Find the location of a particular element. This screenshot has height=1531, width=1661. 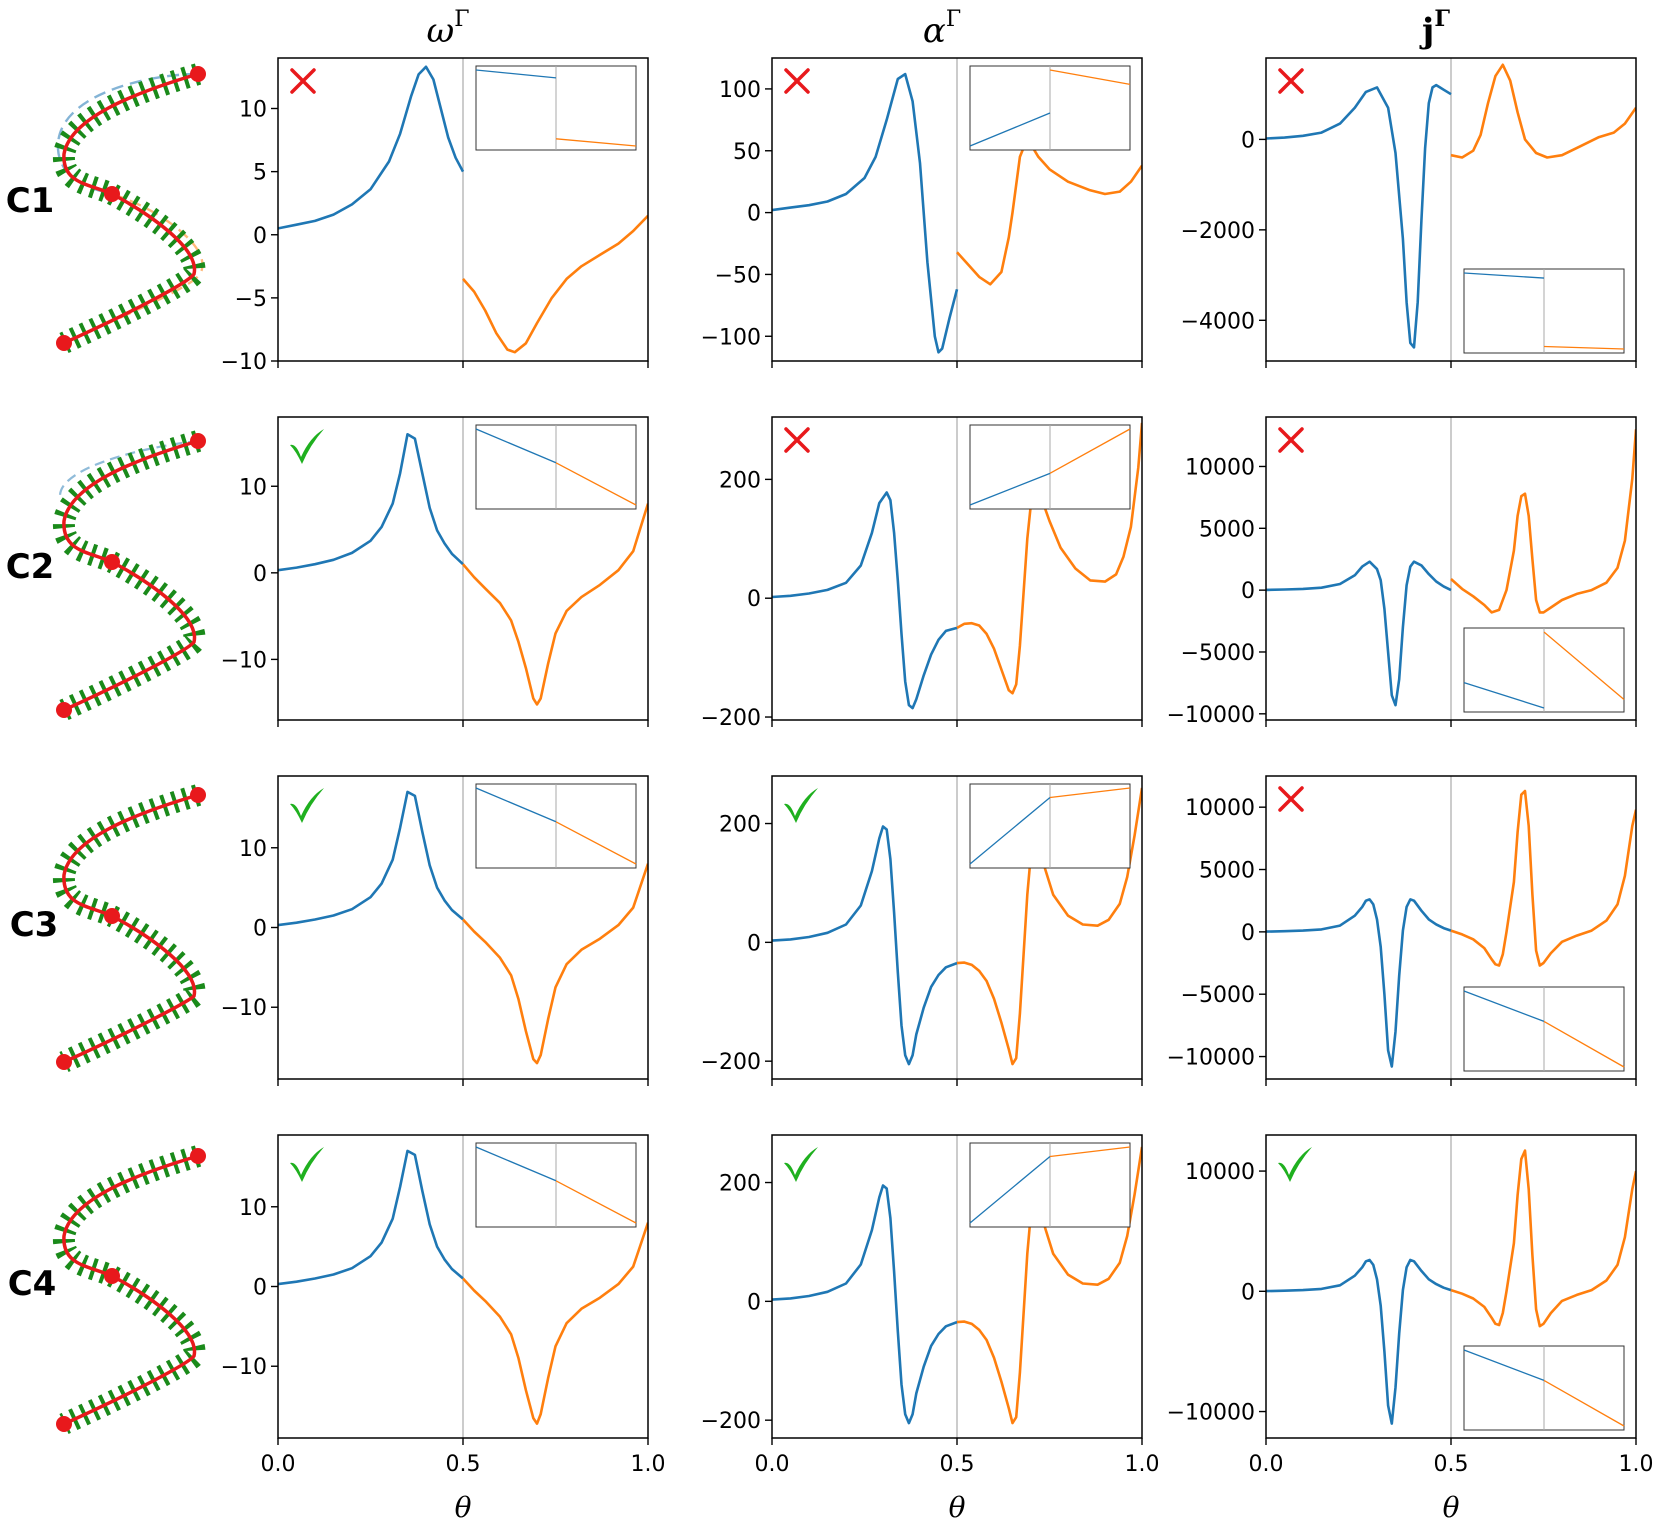

y-tick-label: 100 is located at coordinates (740, 90).